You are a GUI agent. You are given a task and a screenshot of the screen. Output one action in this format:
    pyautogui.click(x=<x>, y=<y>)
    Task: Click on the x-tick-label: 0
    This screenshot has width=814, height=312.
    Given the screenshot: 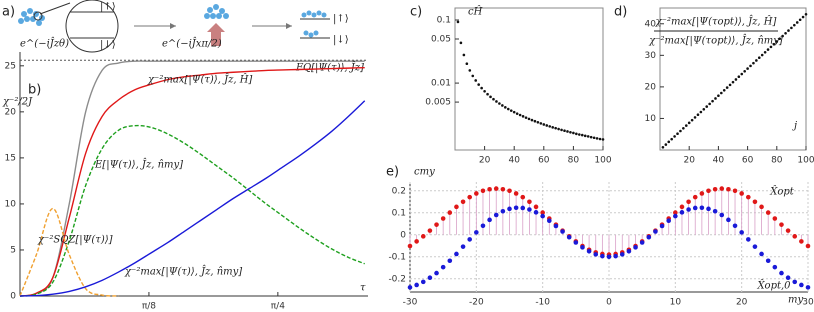 What is the action you would take?
    pyautogui.click(x=609, y=303)
    